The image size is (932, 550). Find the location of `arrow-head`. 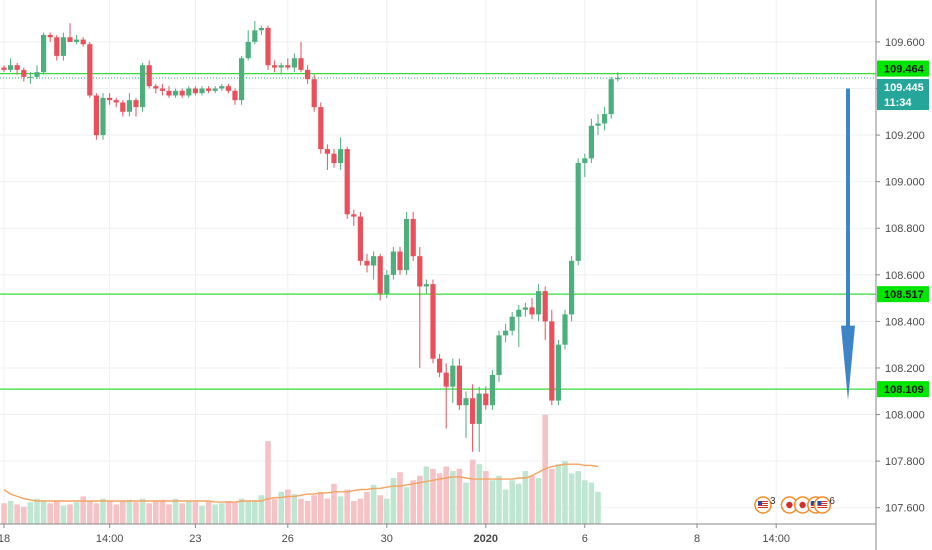

arrow-head is located at coordinates (848, 363).